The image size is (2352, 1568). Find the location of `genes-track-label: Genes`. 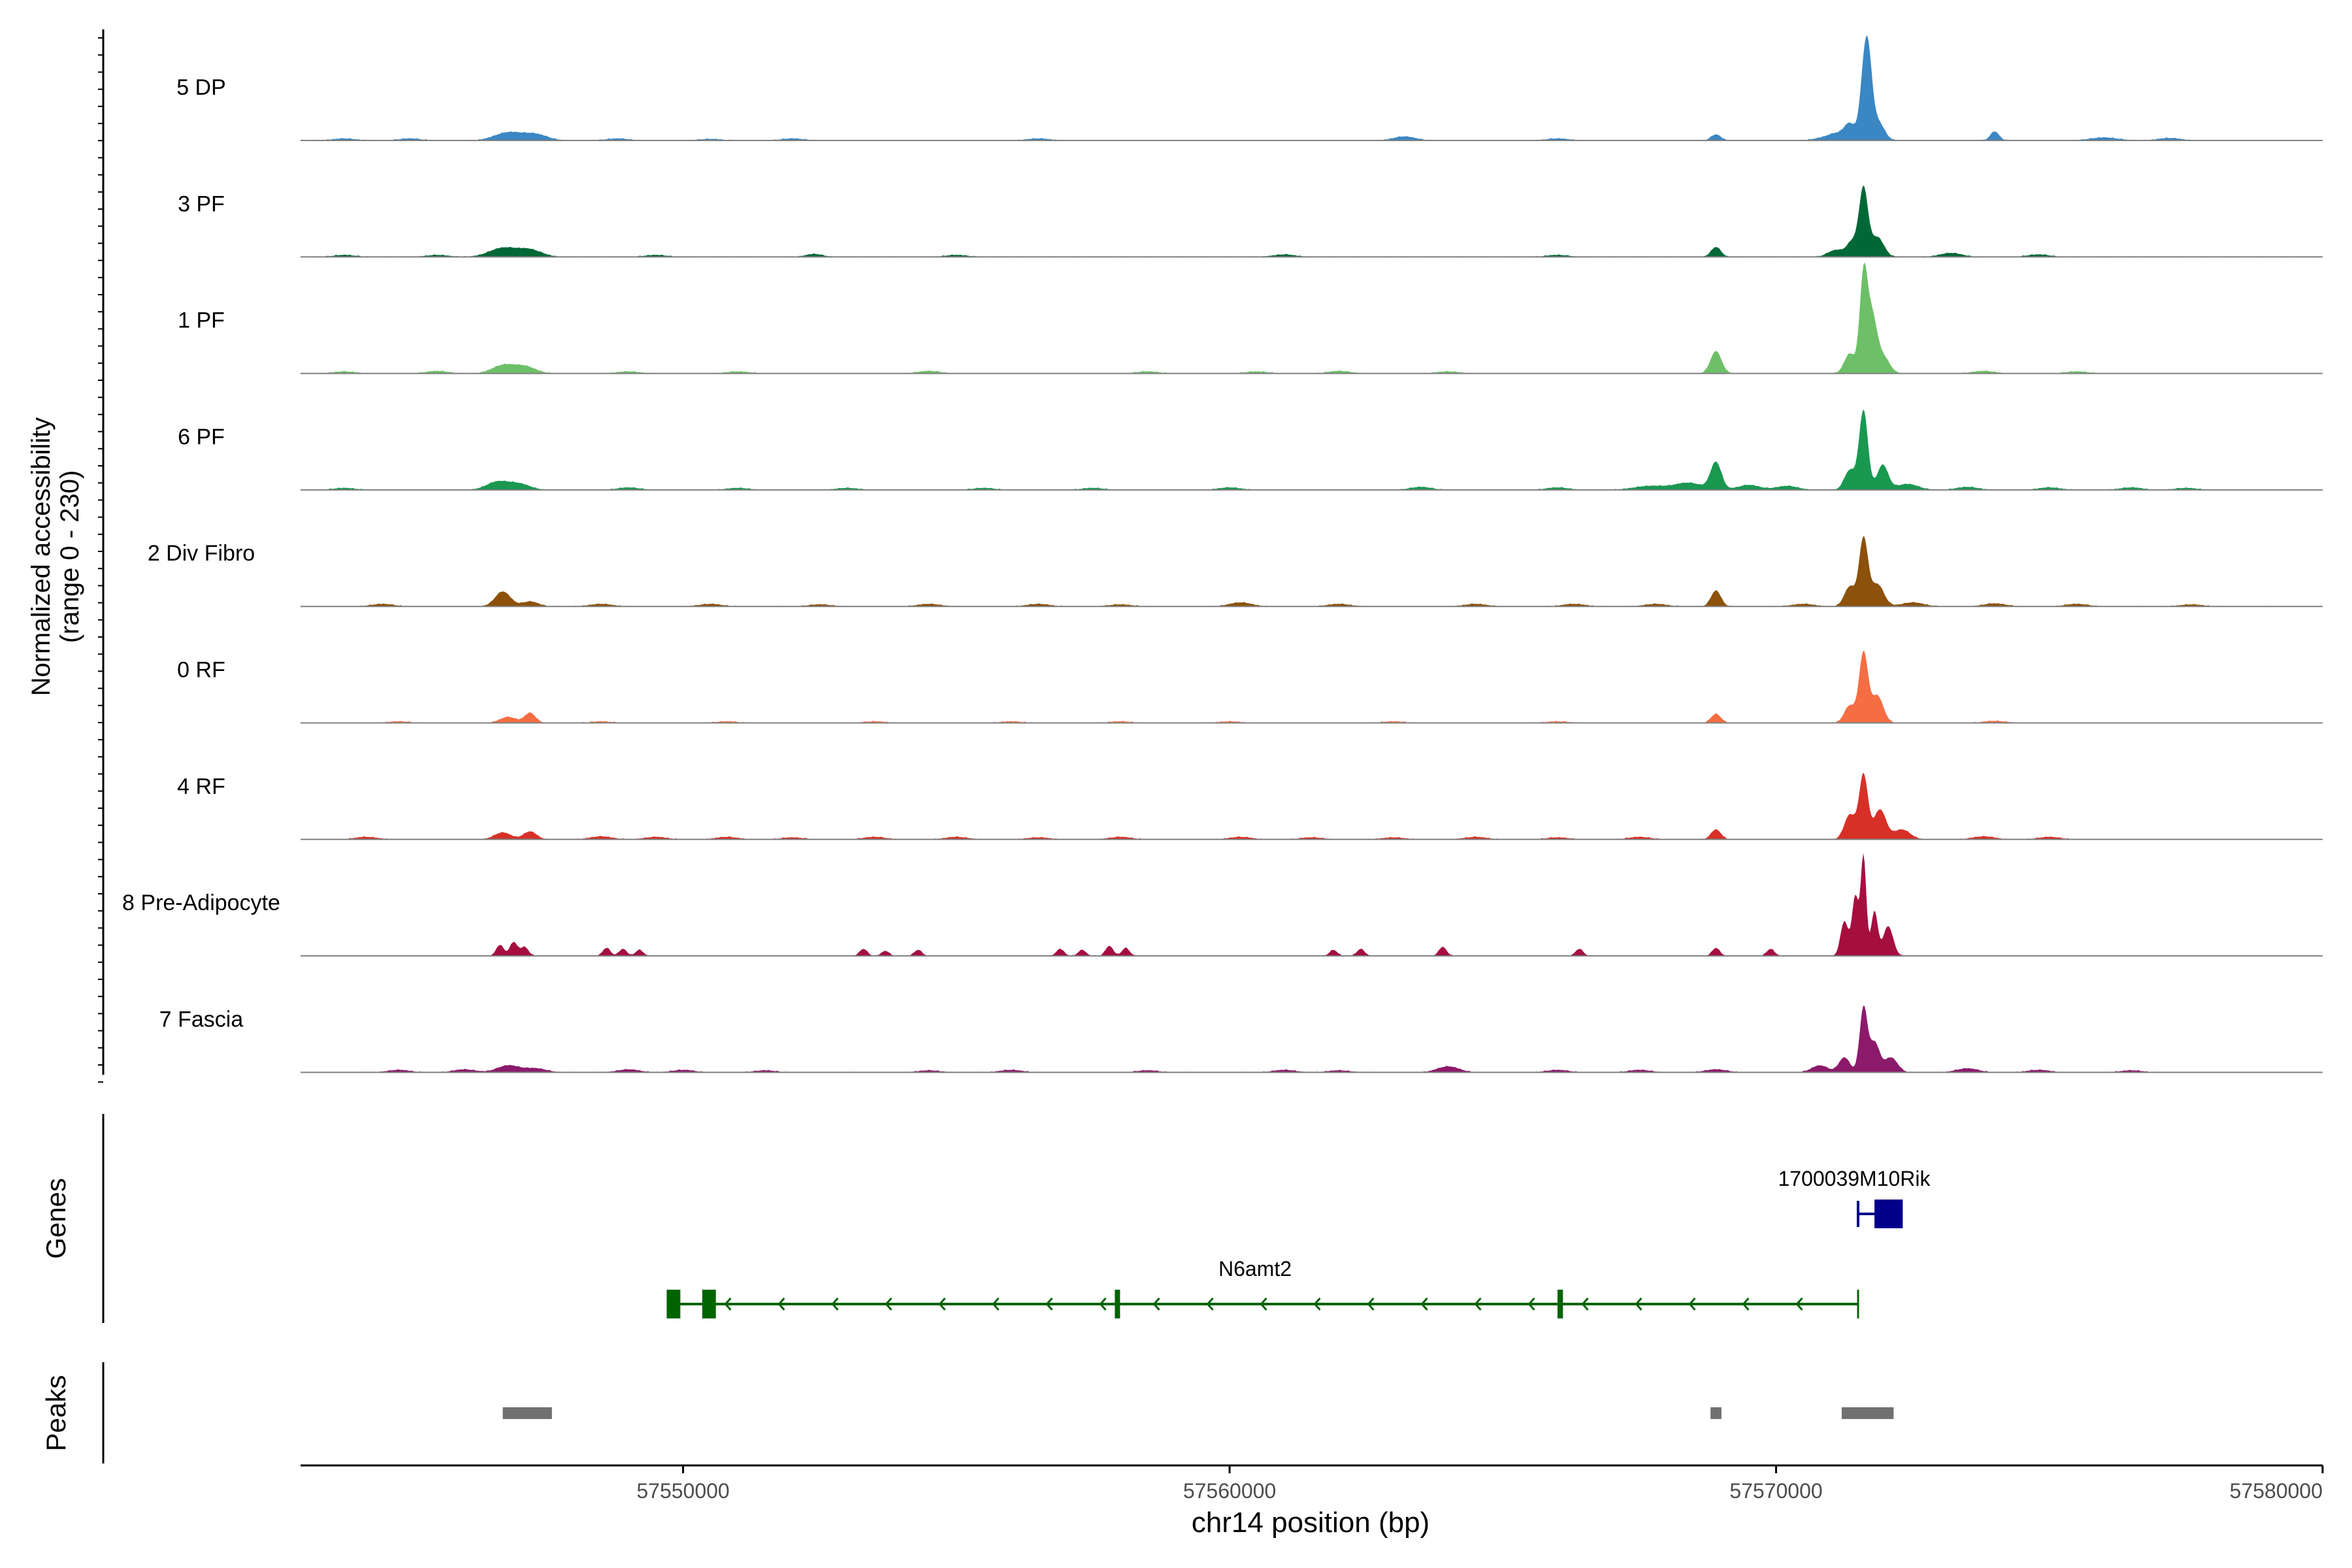

genes-track-label: Genes is located at coordinates (56, 1218).